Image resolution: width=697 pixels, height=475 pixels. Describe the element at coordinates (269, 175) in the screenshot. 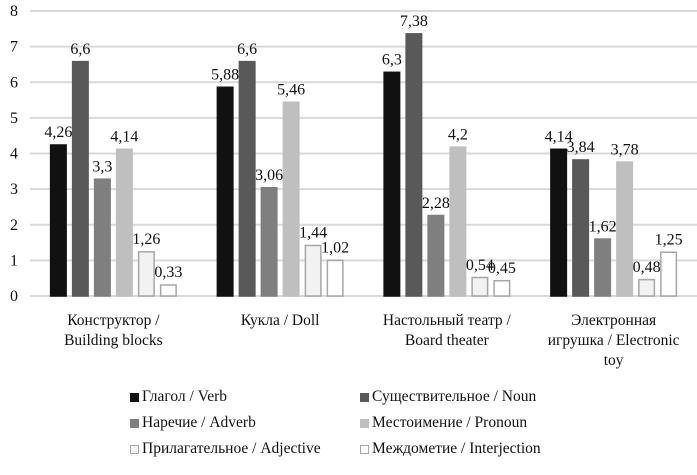

I see `data-label: 3,06` at that location.